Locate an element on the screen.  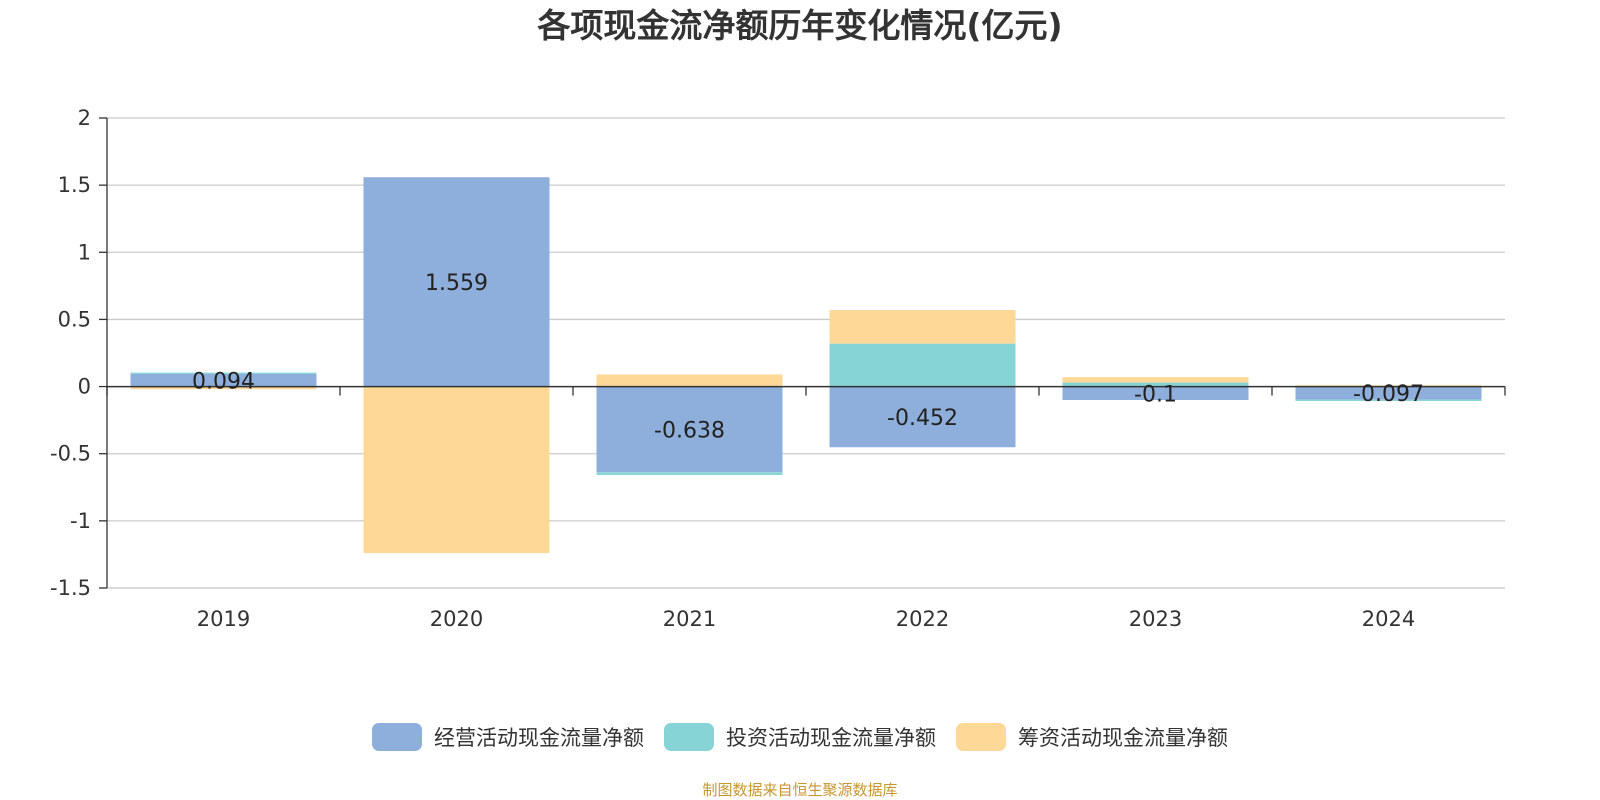
bar-2-2021 is located at coordinates (689, 380).